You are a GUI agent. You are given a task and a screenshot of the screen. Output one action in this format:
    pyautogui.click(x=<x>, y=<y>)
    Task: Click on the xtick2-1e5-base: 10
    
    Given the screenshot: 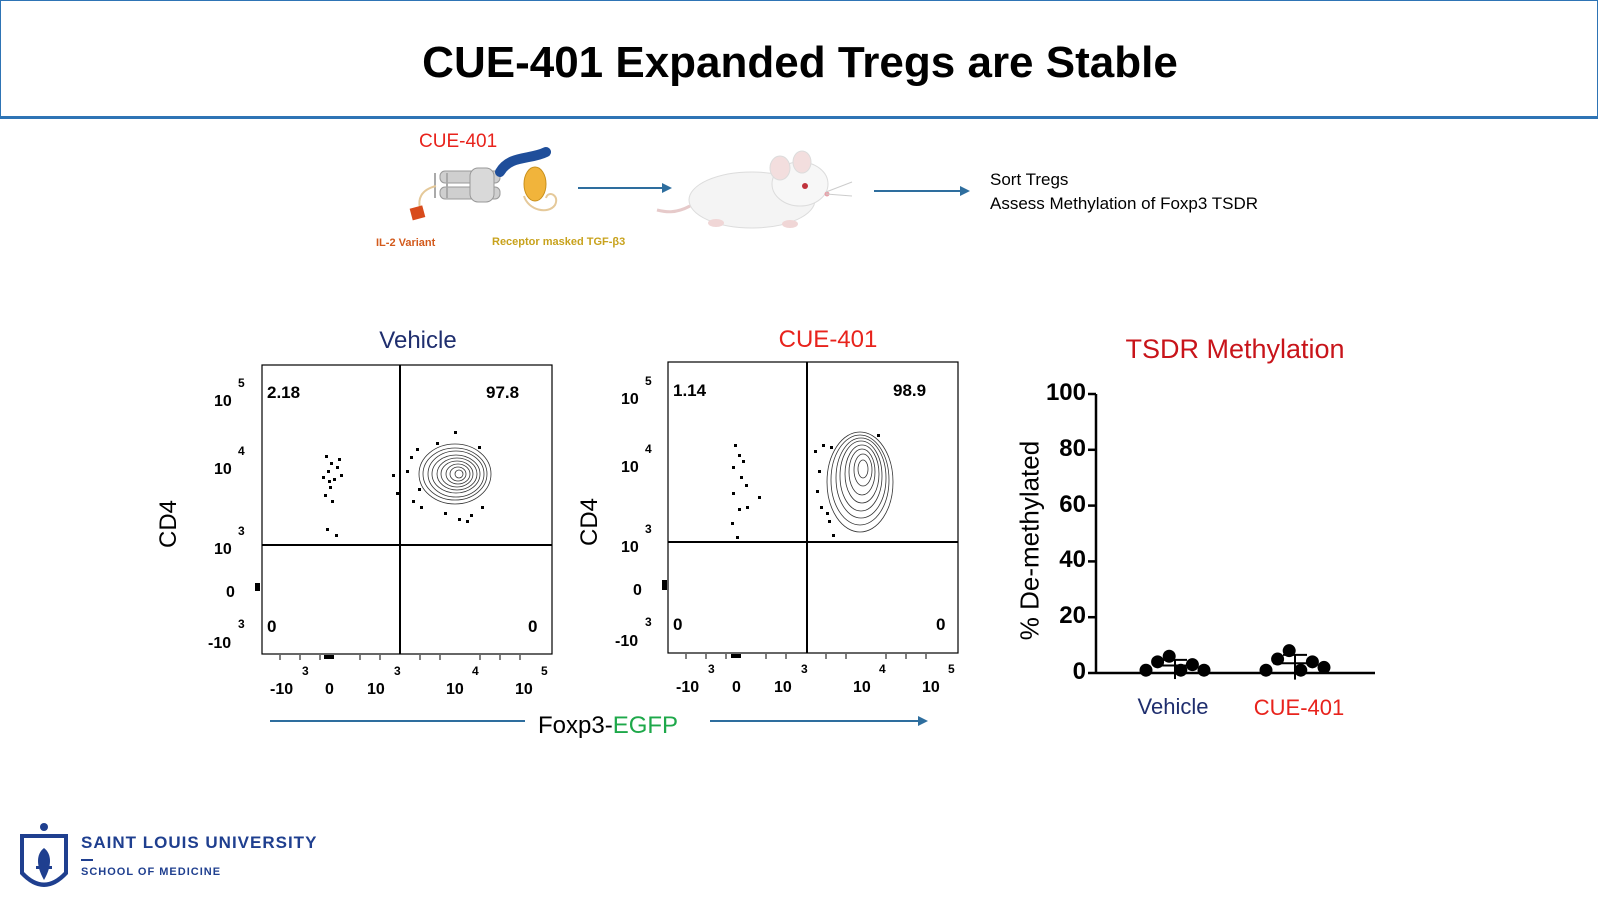 What is the action you would take?
    pyautogui.click(x=931, y=687)
    